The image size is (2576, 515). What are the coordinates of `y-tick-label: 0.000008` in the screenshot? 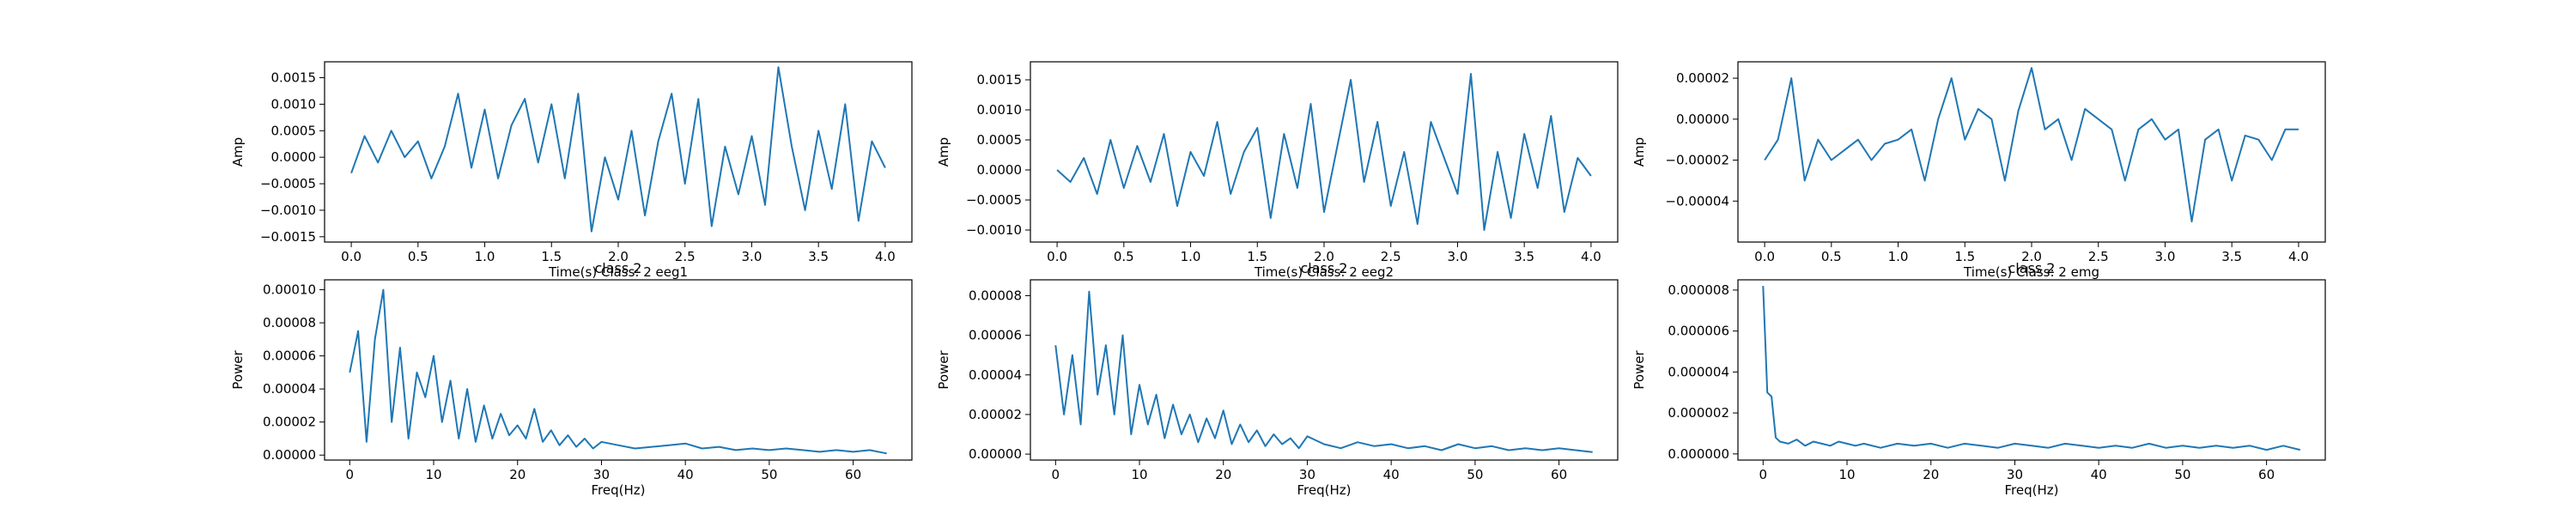 It's located at (1698, 290).